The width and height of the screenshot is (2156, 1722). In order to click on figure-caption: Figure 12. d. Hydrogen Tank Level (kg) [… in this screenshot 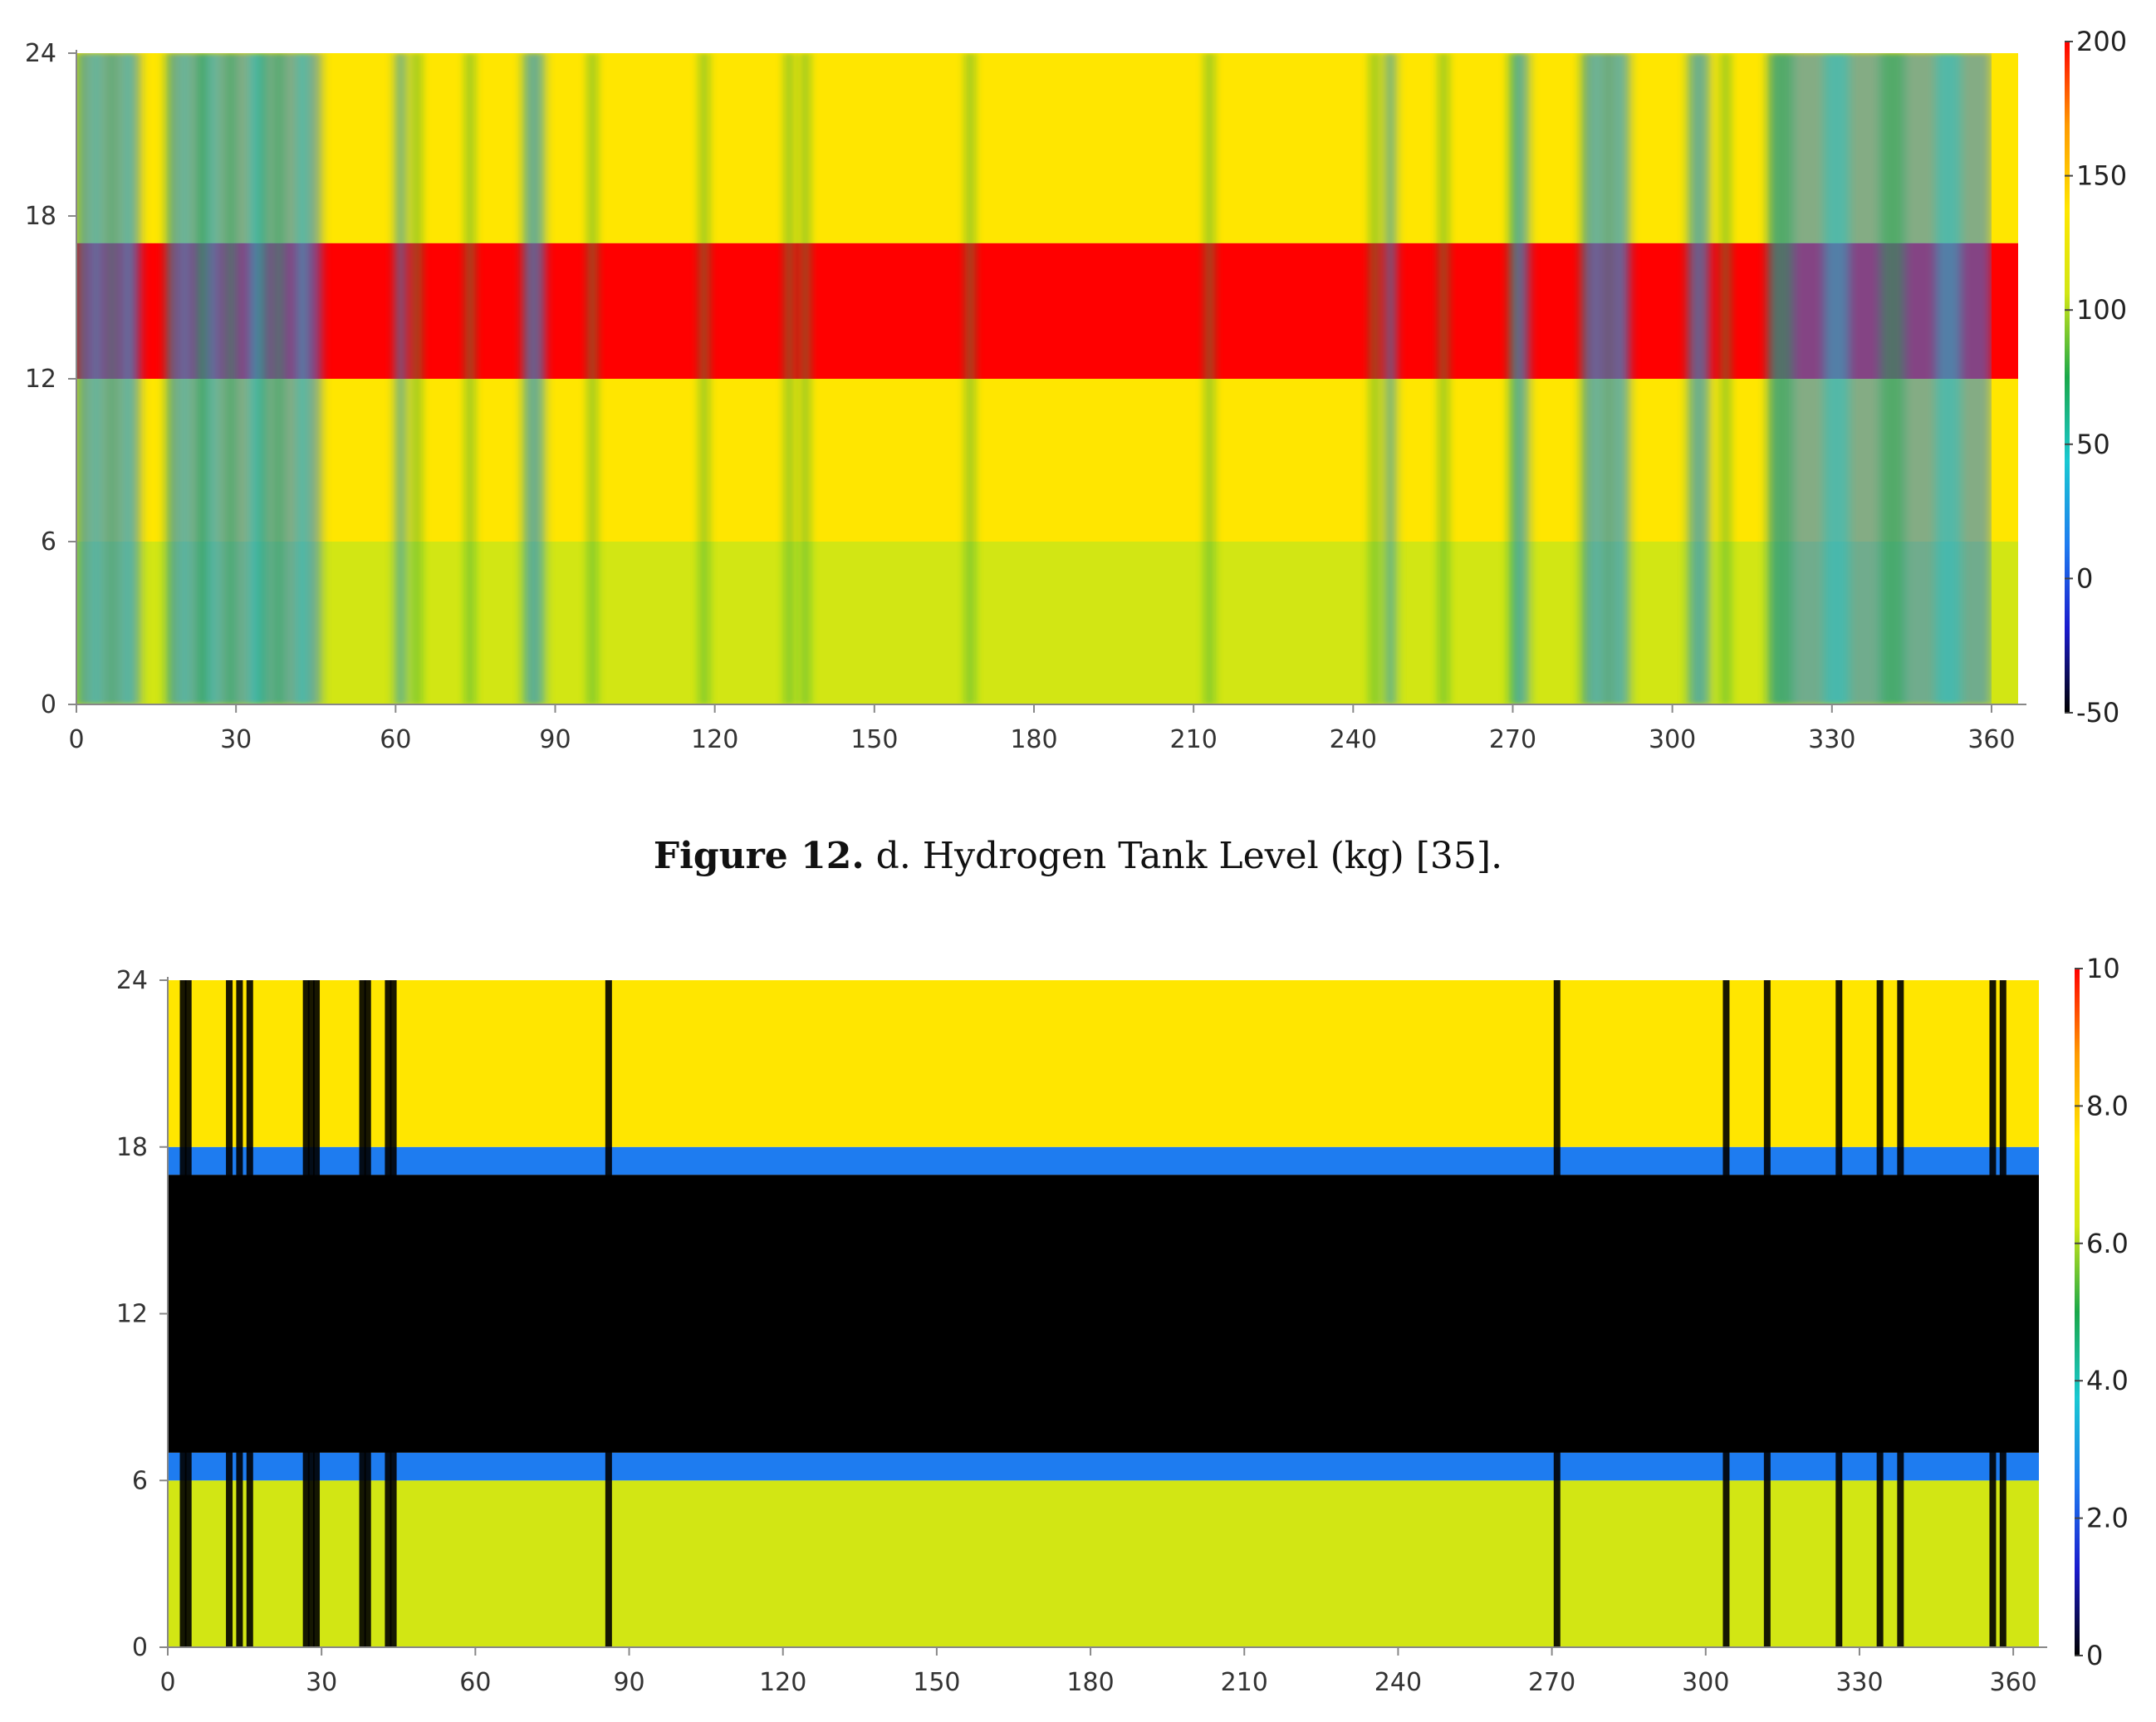, I will do `click(1078, 856)`.